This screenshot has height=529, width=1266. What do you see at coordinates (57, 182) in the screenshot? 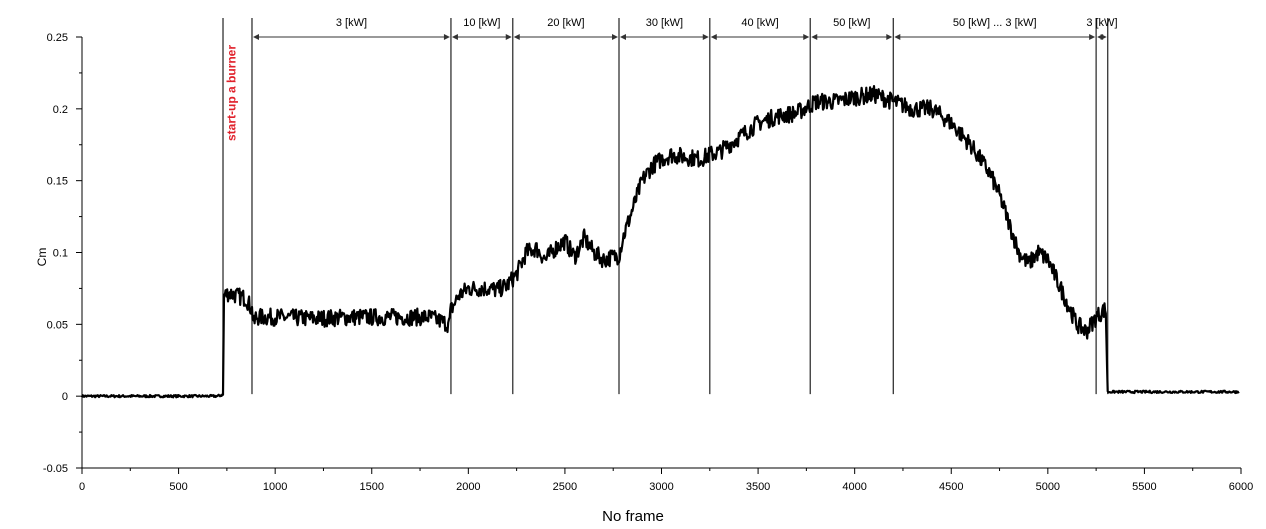
I see `y-tick-label: 0.15` at bounding box center [57, 182].